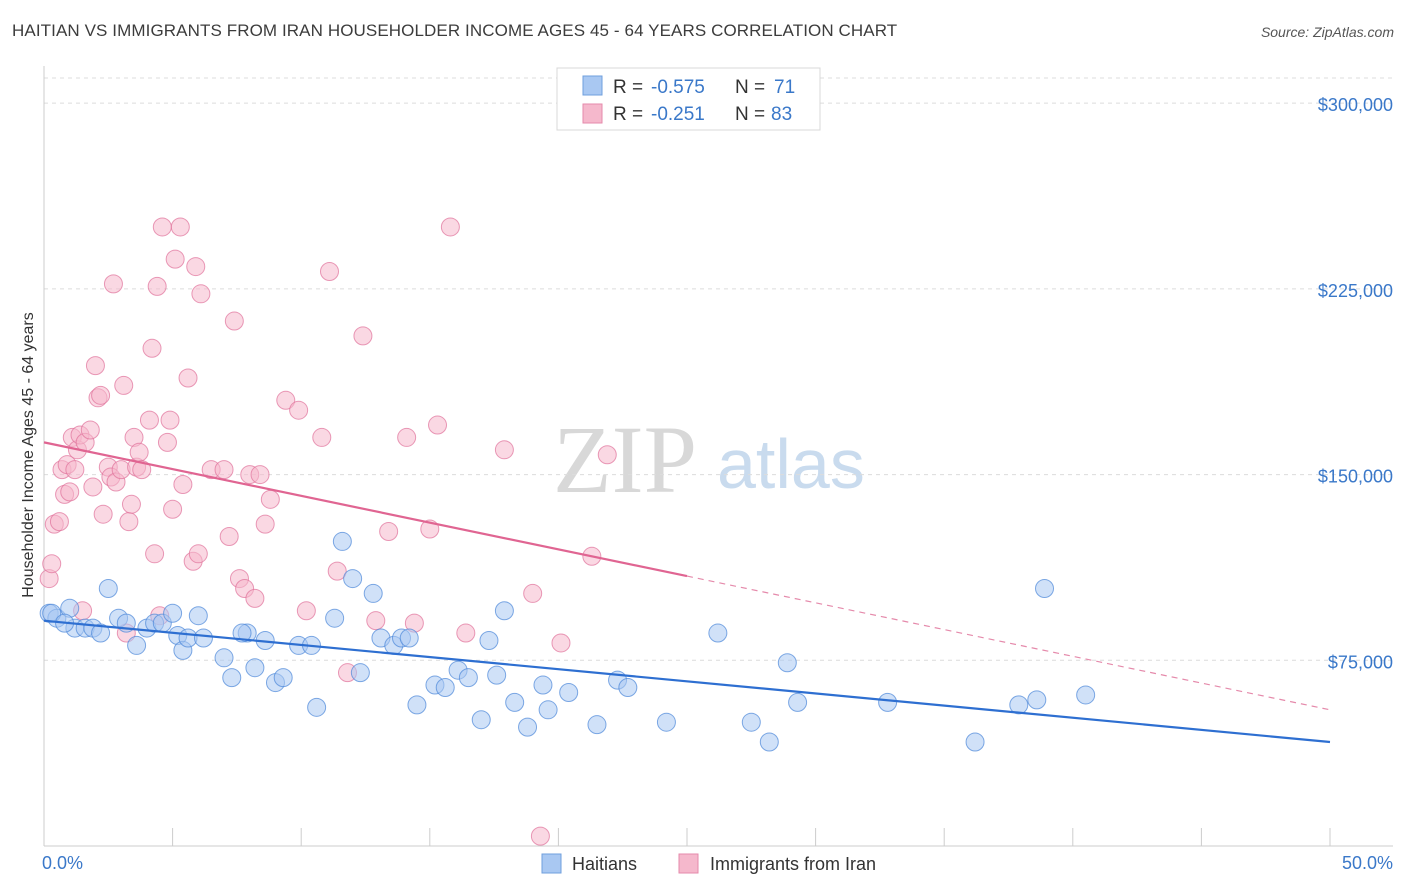 This screenshot has width=1406, height=892. Describe the element at coordinates (688, 863) in the screenshot. I see `bottom-legend-swatch-iran` at that location.